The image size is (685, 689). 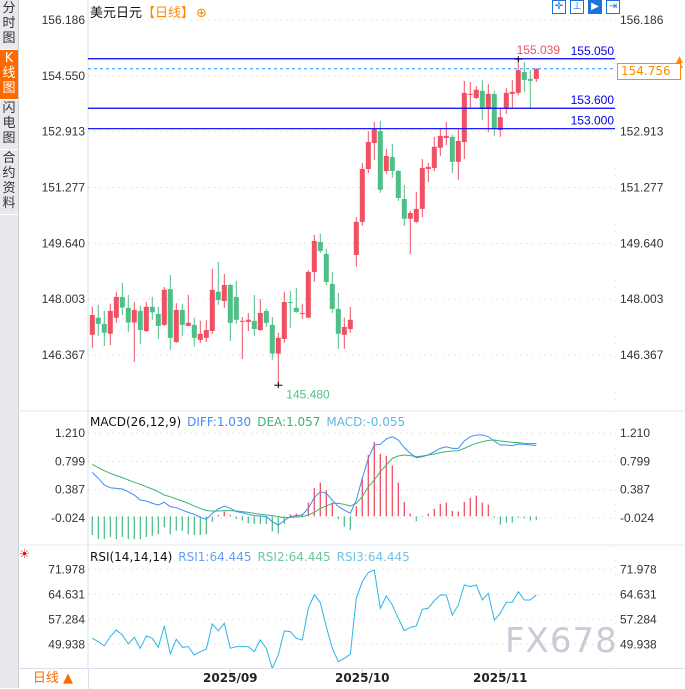 I want to click on price-tick-label-left: 149.640, so click(x=64, y=243).